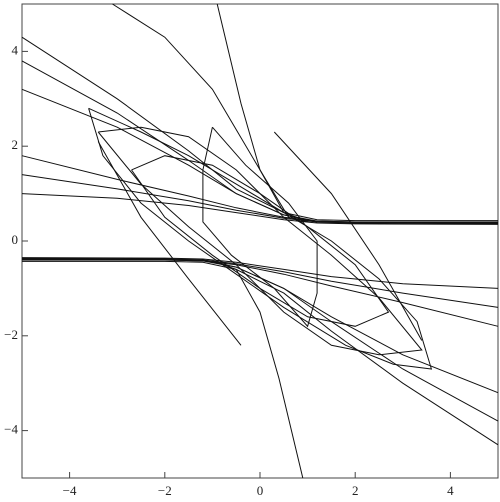 This screenshot has height=502, width=500. What do you see at coordinates (15, 49) in the screenshot?
I see `y-tick-label: 4` at bounding box center [15, 49].